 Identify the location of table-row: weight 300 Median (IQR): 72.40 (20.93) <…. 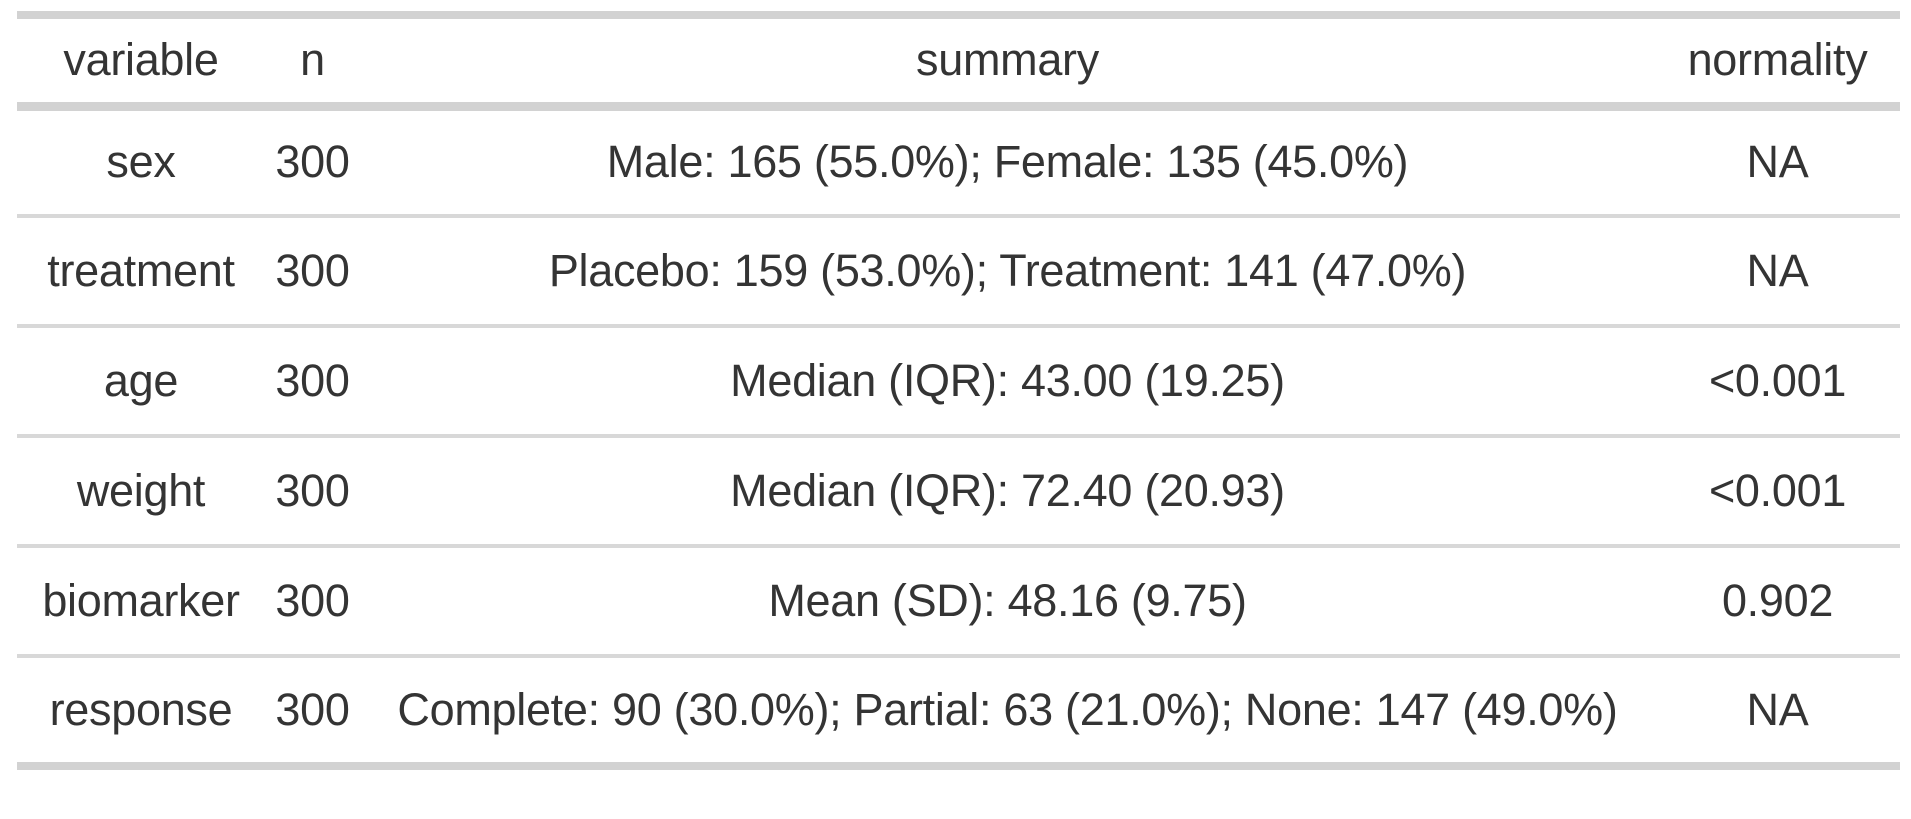
(958, 490).